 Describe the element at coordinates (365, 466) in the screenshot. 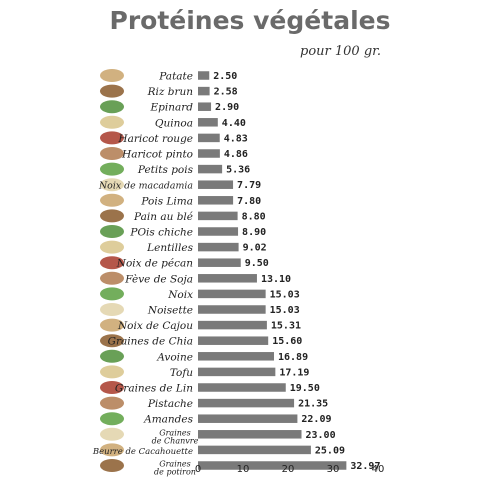

I see `value-label: 32.97` at that location.